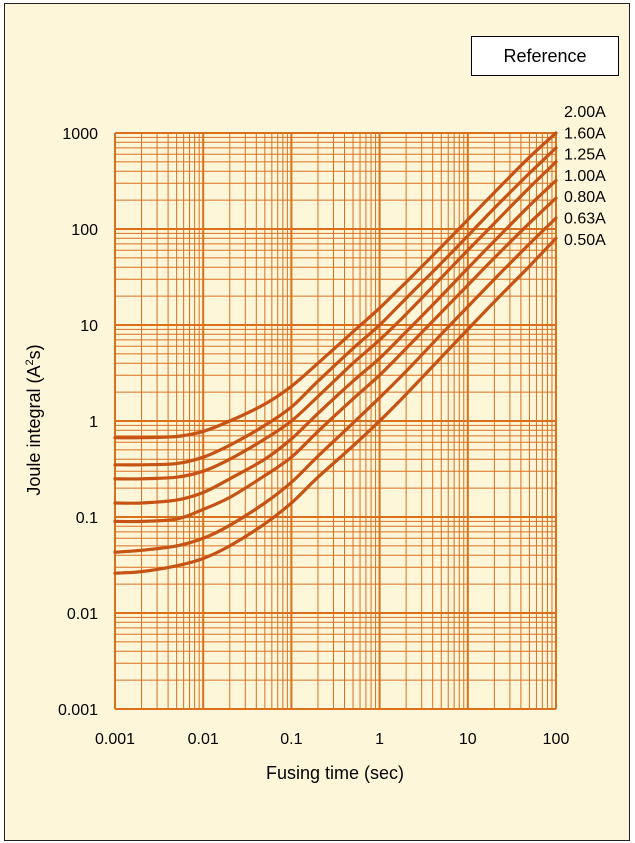 The image size is (635, 843). Describe the element at coordinates (87, 518) in the screenshot. I see `y-tick-label: 0.1` at that location.